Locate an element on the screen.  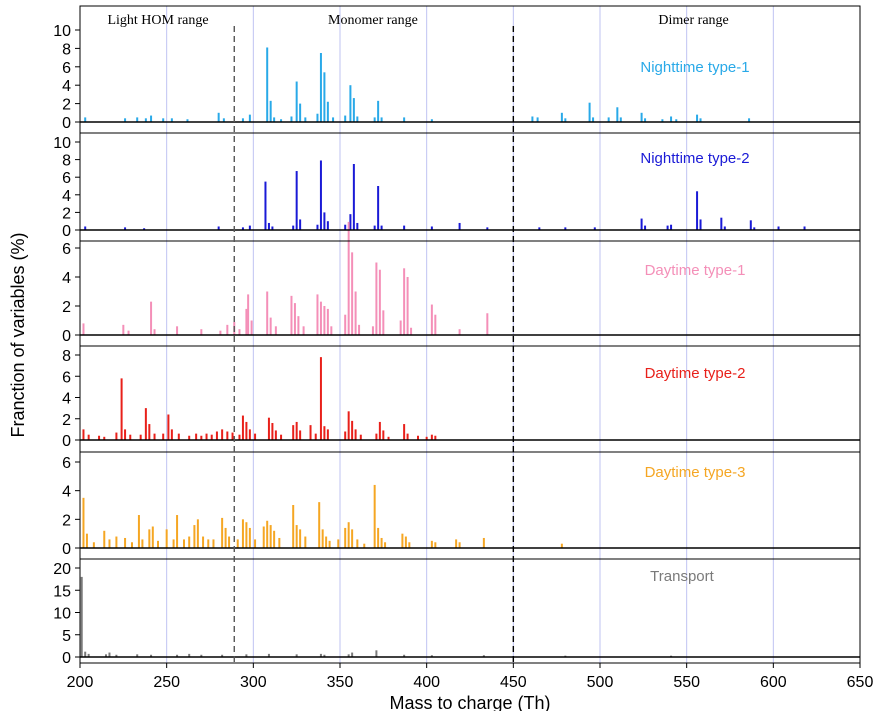
y-tick-label: 5 is located at coordinates (66, 636).